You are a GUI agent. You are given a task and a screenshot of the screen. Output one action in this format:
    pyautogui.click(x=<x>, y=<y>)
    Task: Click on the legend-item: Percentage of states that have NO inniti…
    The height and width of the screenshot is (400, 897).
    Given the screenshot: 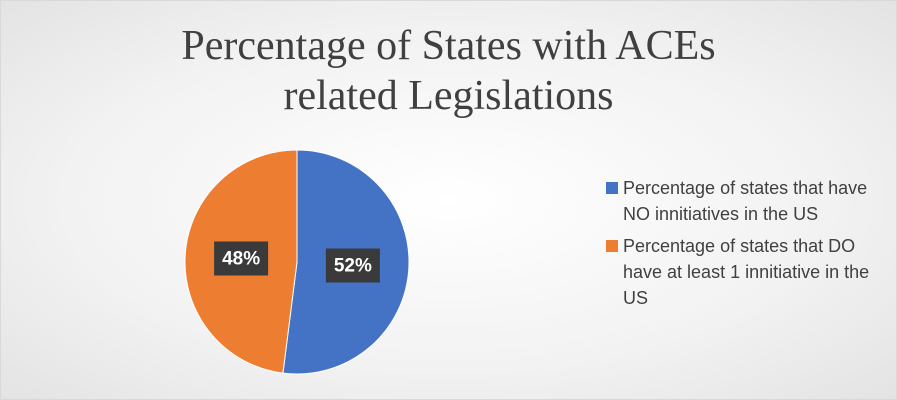 What is the action you would take?
    pyautogui.click(x=741, y=201)
    